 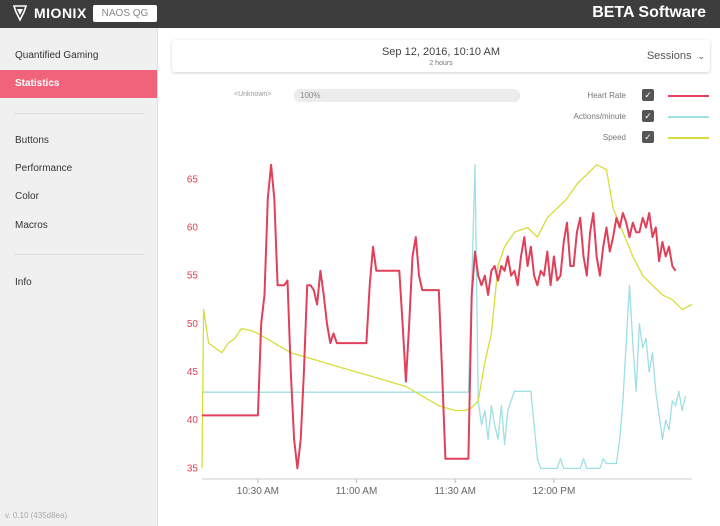 I want to click on brand-logo: MIONIX, so click(x=49, y=13).